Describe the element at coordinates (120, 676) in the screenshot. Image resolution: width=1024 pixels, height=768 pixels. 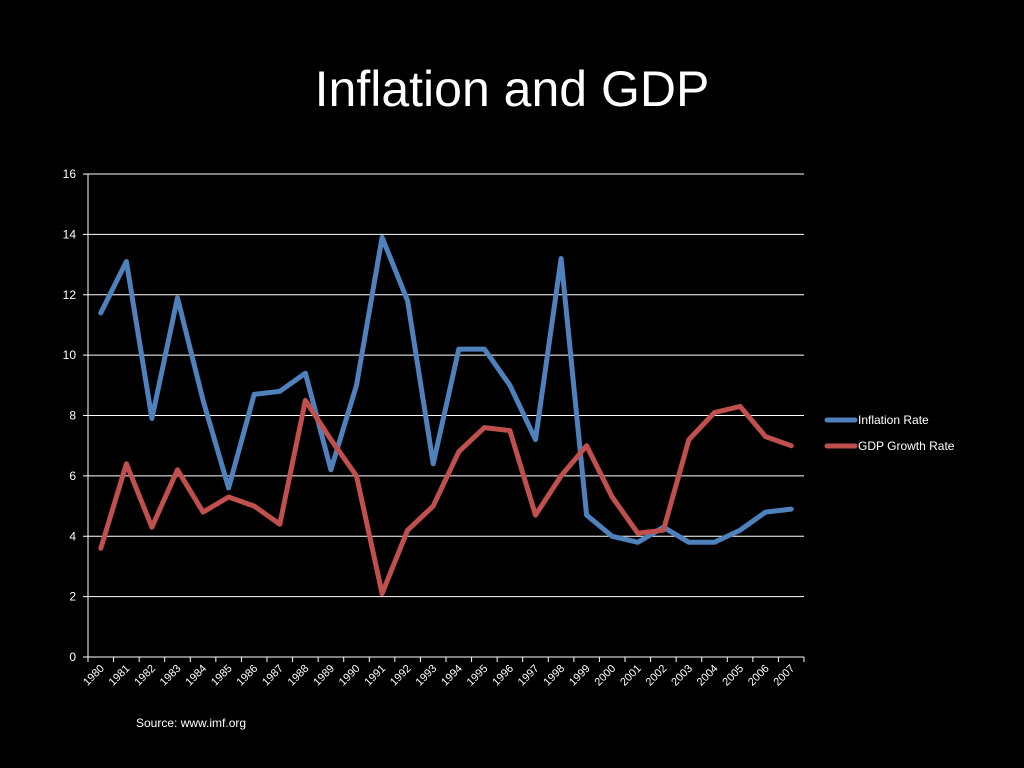
I see `x-tick-label: 1981` at that location.